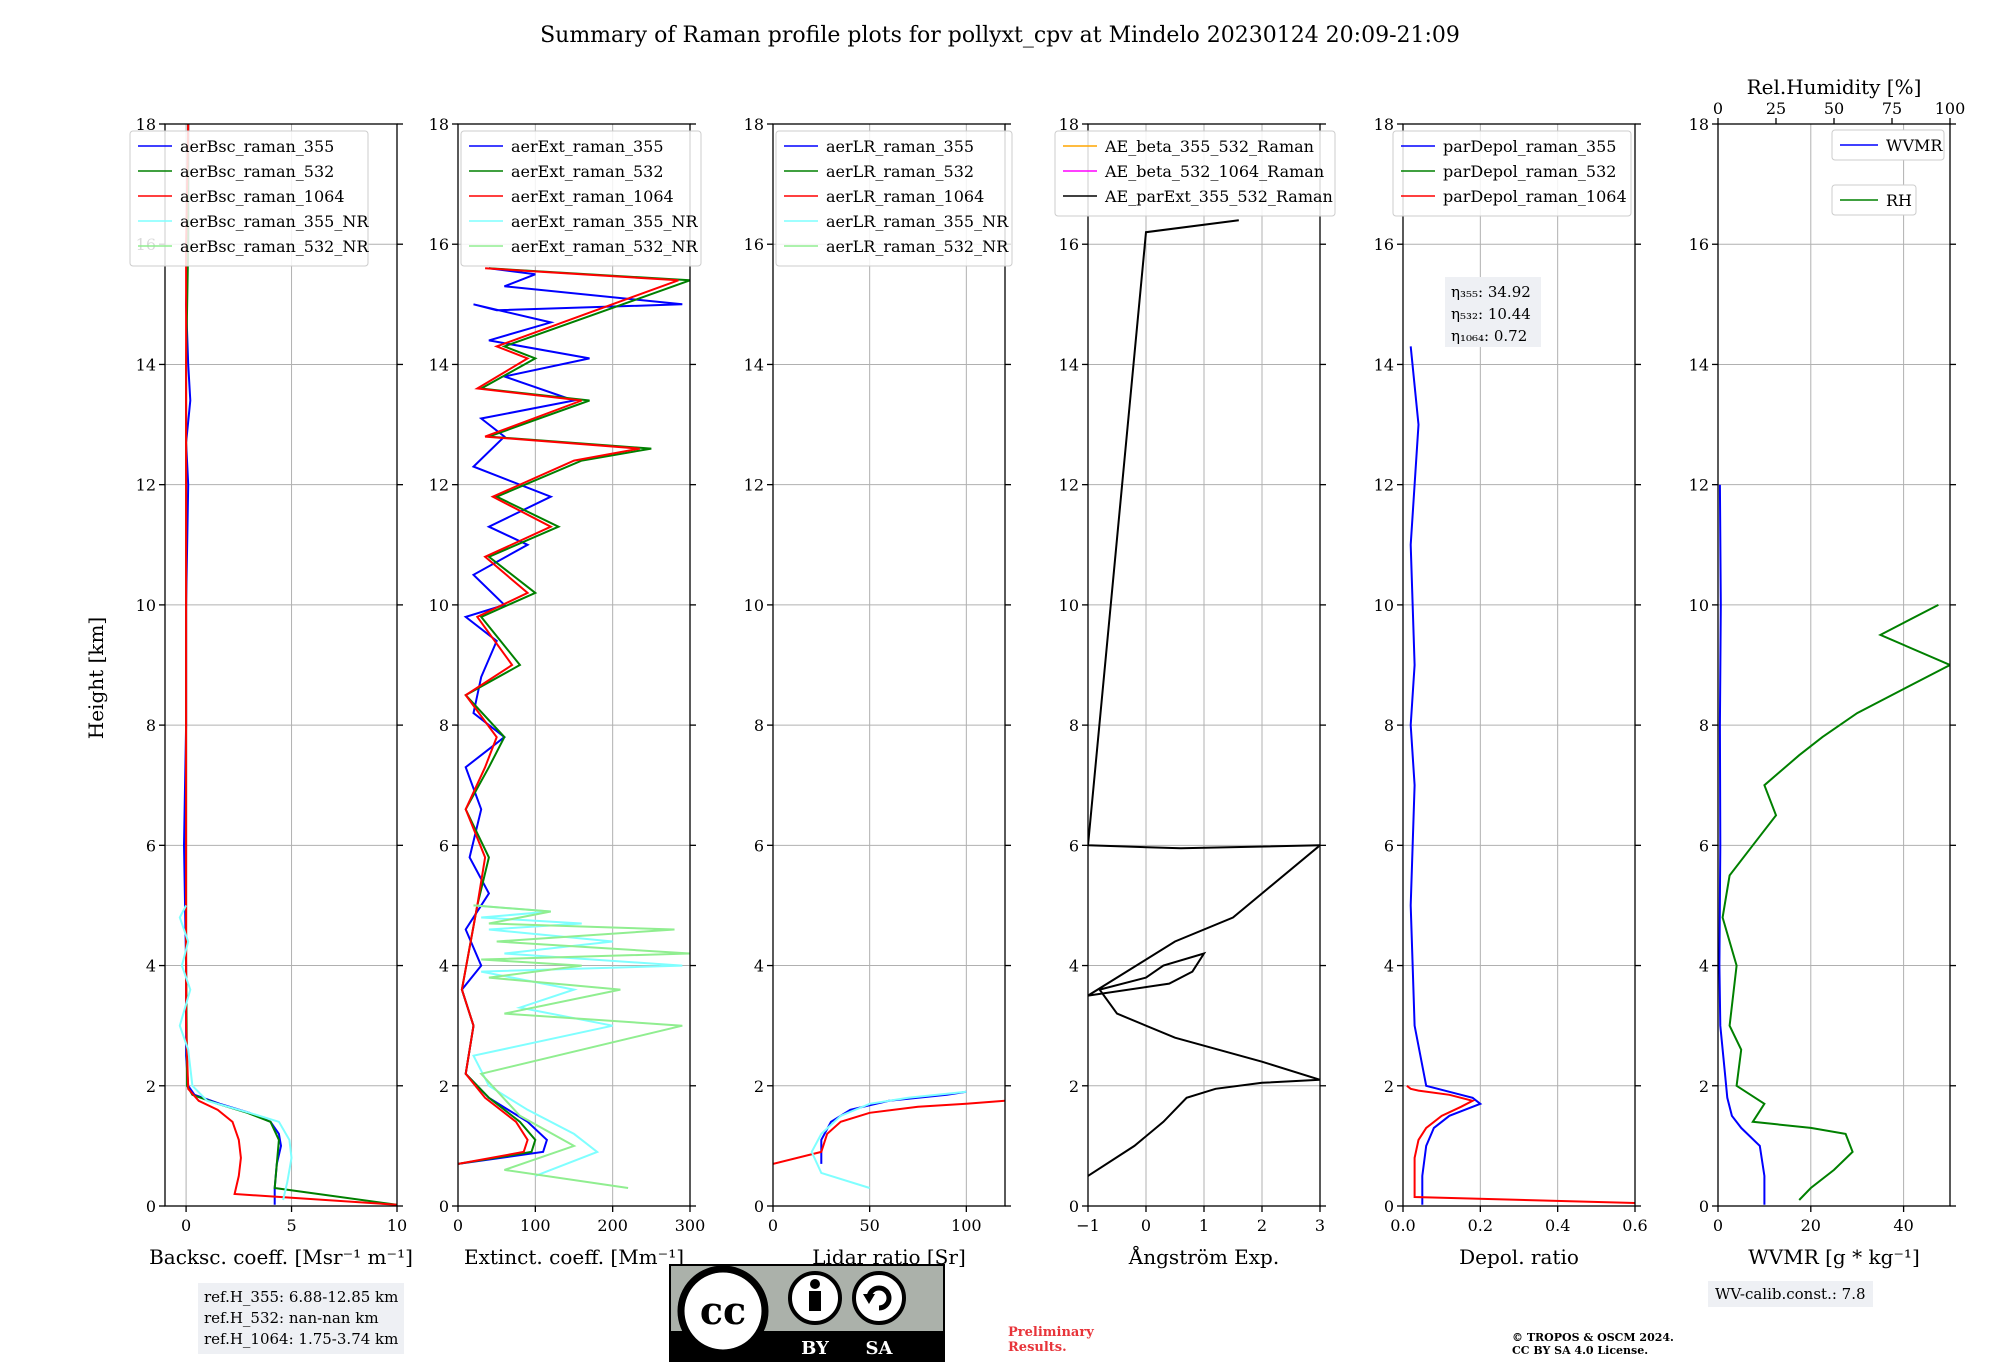  I want to click on x-tick-label: 0.6, so click(1634, 1225).